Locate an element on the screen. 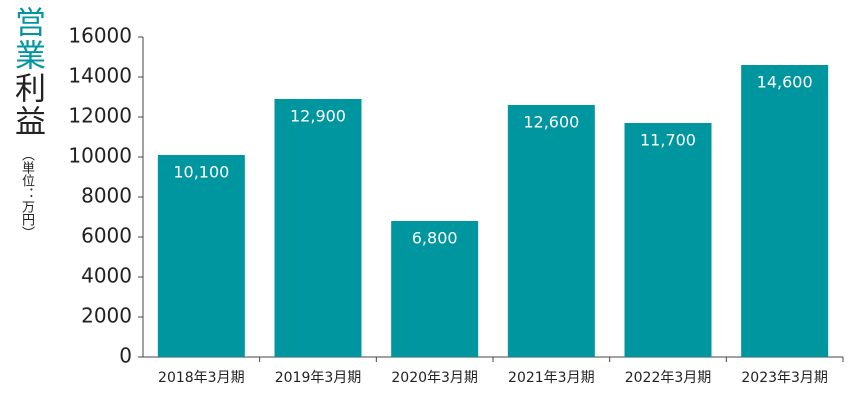  x-tick-label: 2021年3月期 is located at coordinates (551, 378).